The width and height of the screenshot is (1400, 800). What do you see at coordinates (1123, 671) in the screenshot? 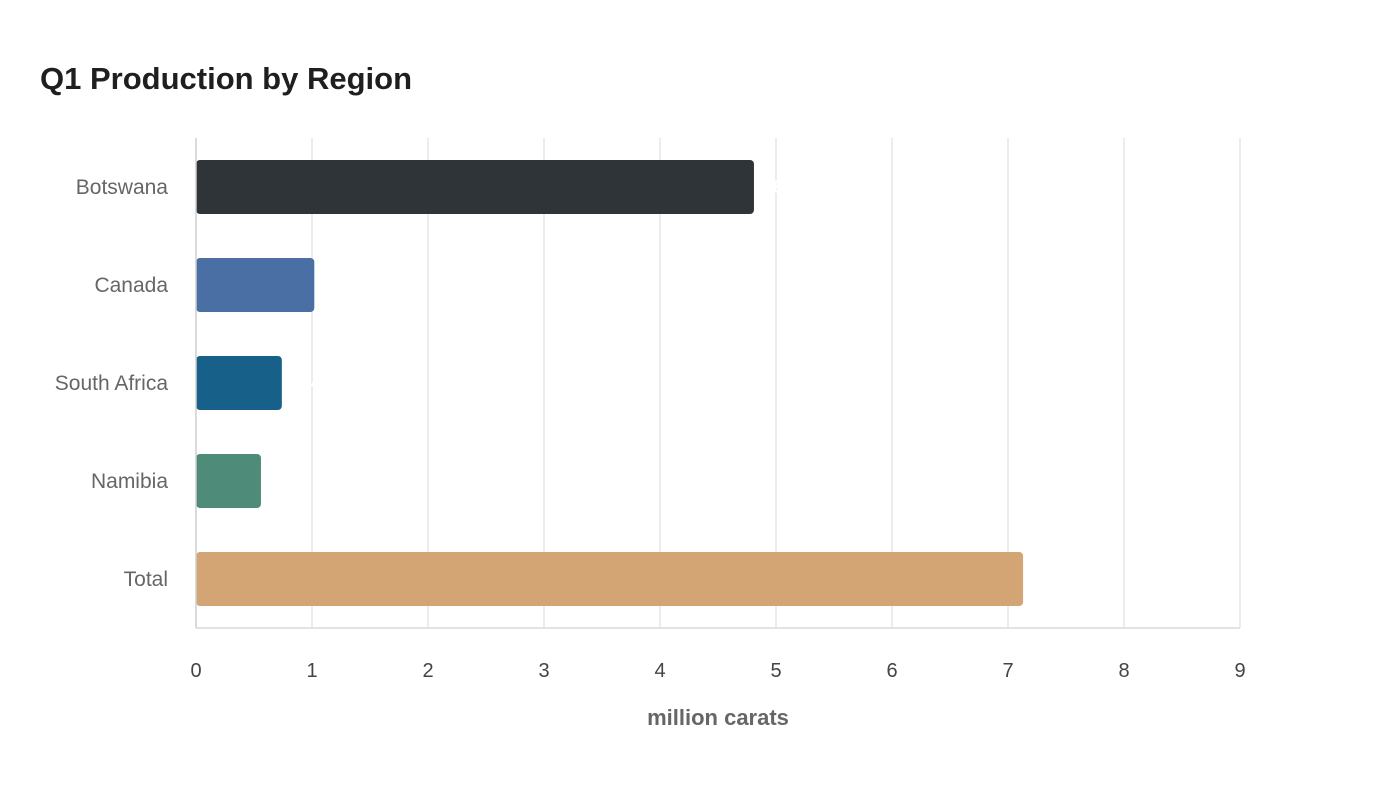
I see `x-tick-label: 8` at bounding box center [1123, 671].